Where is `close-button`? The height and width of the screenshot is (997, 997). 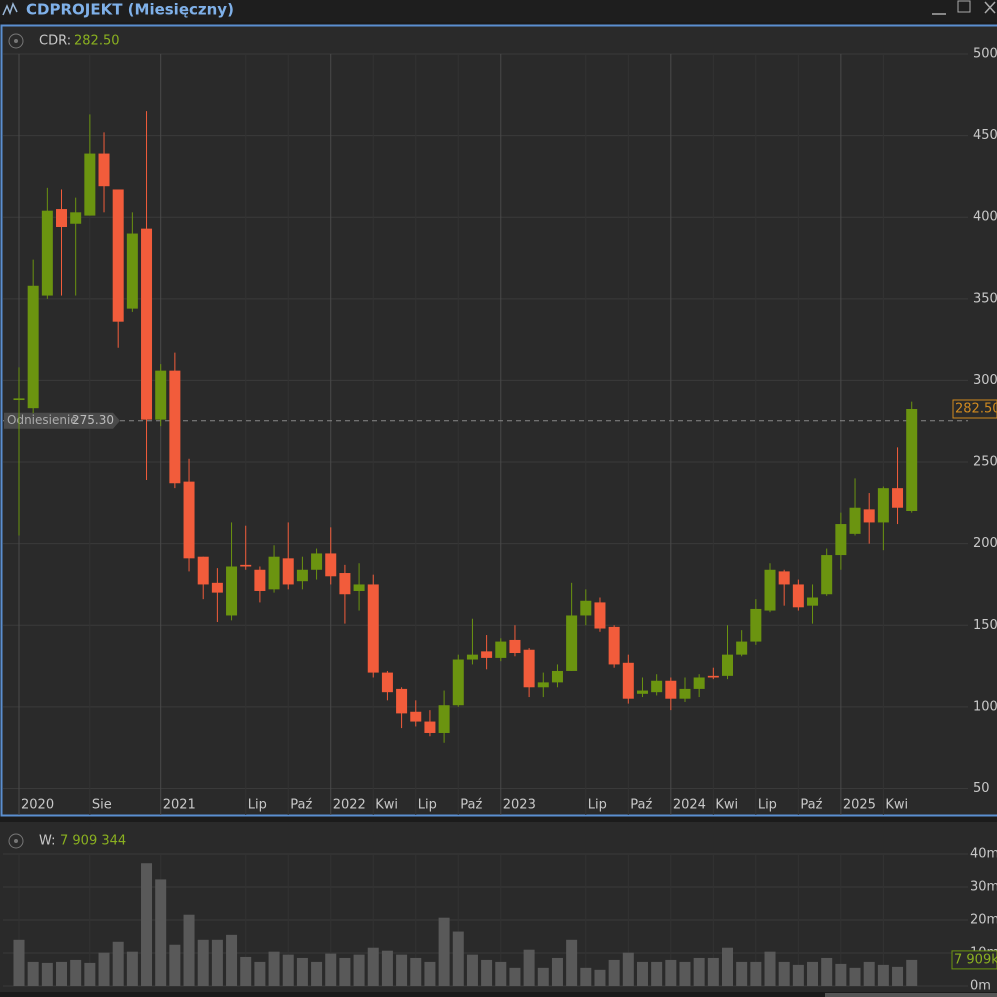 close-button is located at coordinates (990, 7).